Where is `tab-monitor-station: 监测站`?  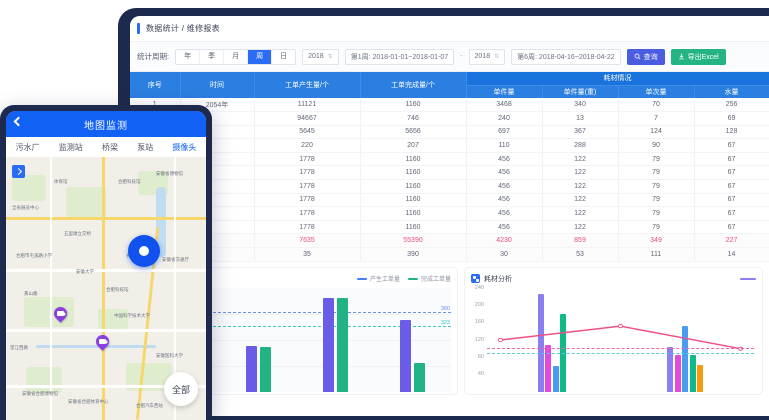
tab-monitor-station: 监测站 is located at coordinates (70, 147).